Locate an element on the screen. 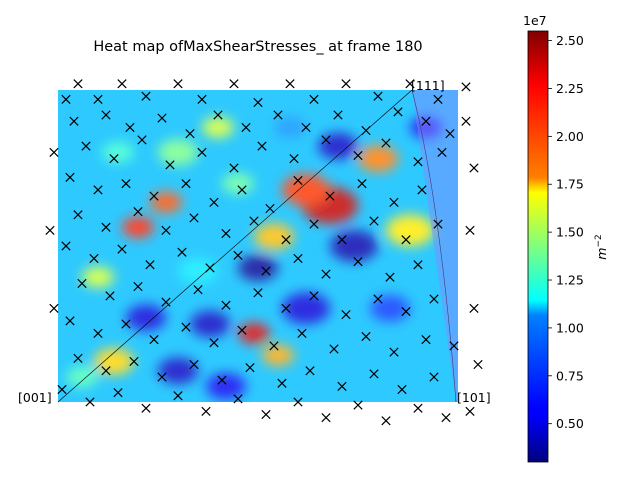 The height and width of the screenshot is (480, 640). colorbar-tick-label: 0.75 is located at coordinates (570, 375).